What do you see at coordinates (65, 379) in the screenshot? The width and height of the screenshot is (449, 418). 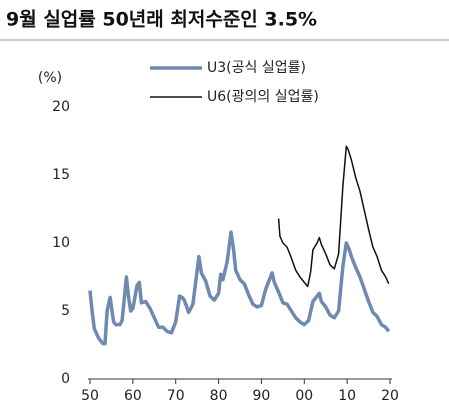 I see `y-tick-label: 0` at bounding box center [65, 379].